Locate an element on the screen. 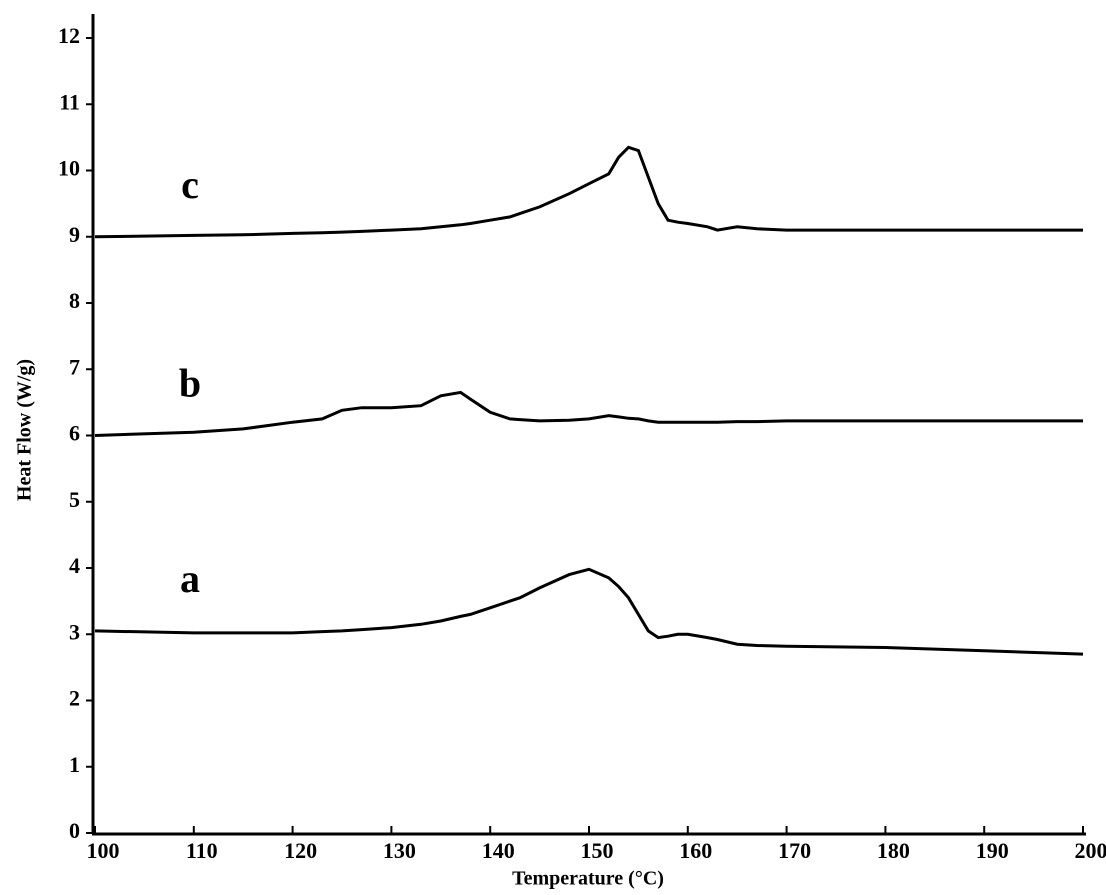 The height and width of the screenshot is (895, 1106). y-tick-label: 6 is located at coordinates (74, 433).